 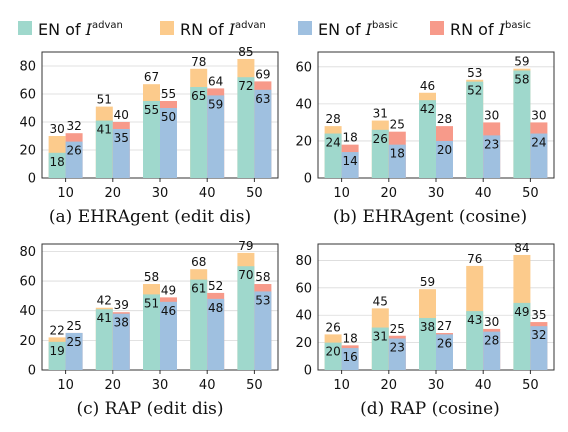 What do you see at coordinates (474, 73) in the screenshot?
I see `data-label-rn: 53` at bounding box center [474, 73].